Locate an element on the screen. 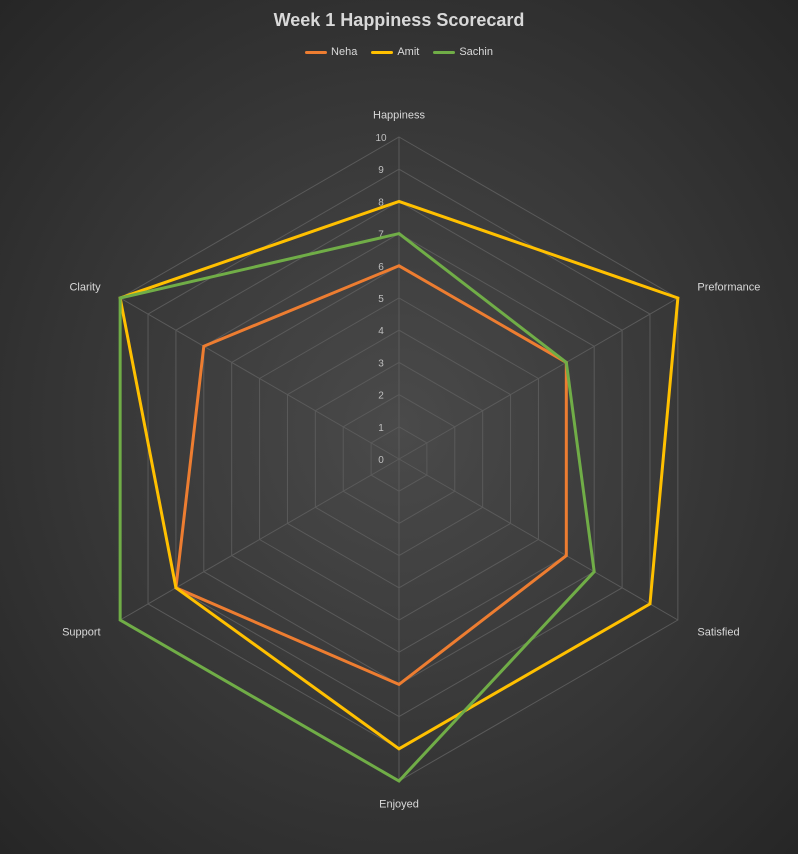  legend-swatch-neha is located at coordinates (316, 52).